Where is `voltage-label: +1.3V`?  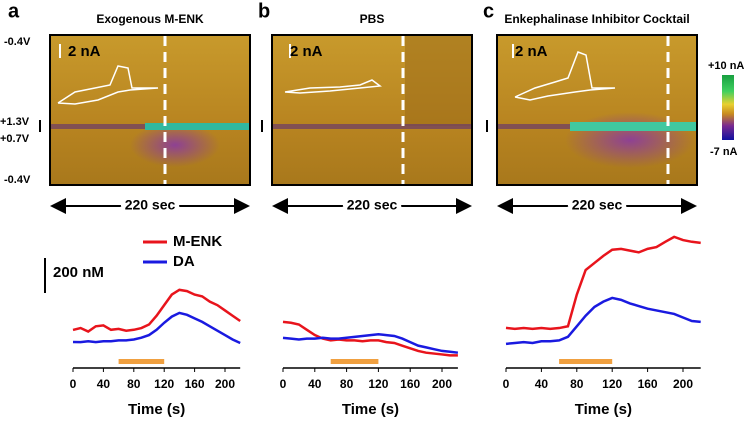 voltage-label: +1.3V is located at coordinates (15, 122).